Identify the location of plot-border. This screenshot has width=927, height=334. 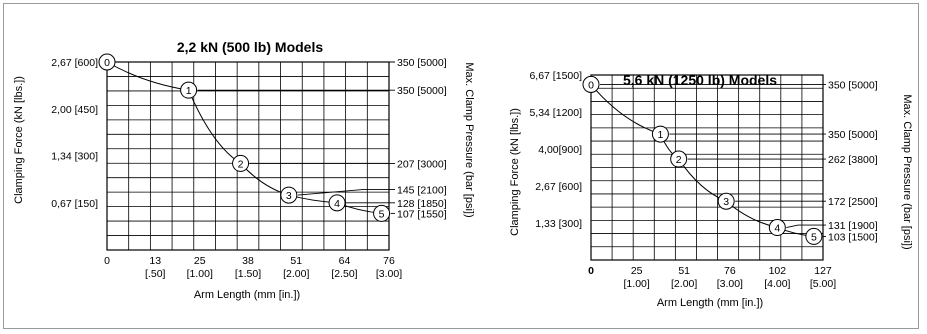
(707, 167).